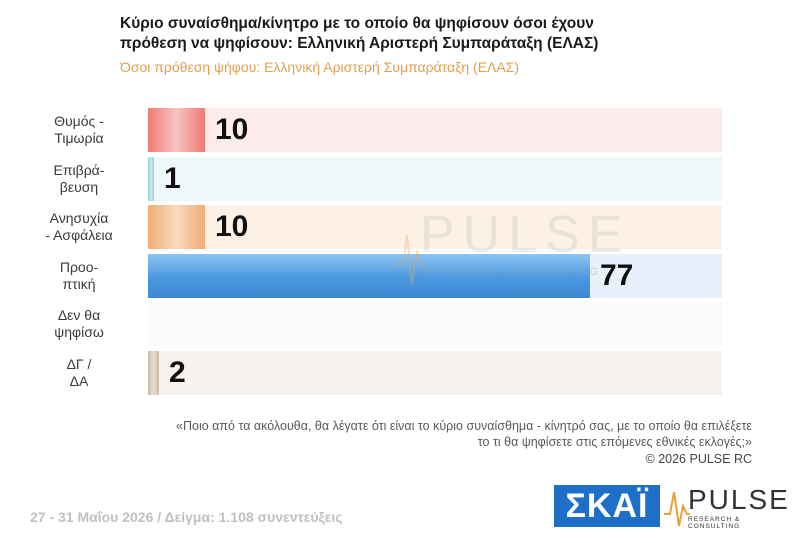  What do you see at coordinates (79, 315) in the screenshot?
I see `category-label-line: Δεν θα` at bounding box center [79, 315].